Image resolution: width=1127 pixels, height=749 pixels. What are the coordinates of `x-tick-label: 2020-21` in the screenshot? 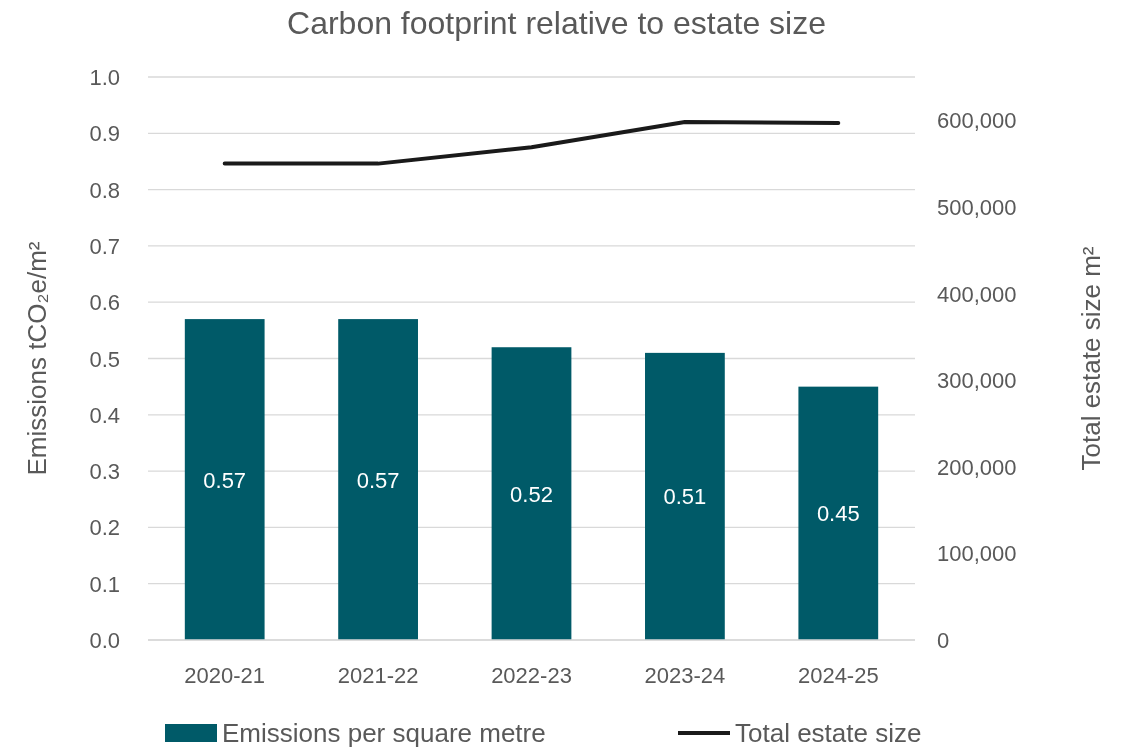 It's located at (225, 675).